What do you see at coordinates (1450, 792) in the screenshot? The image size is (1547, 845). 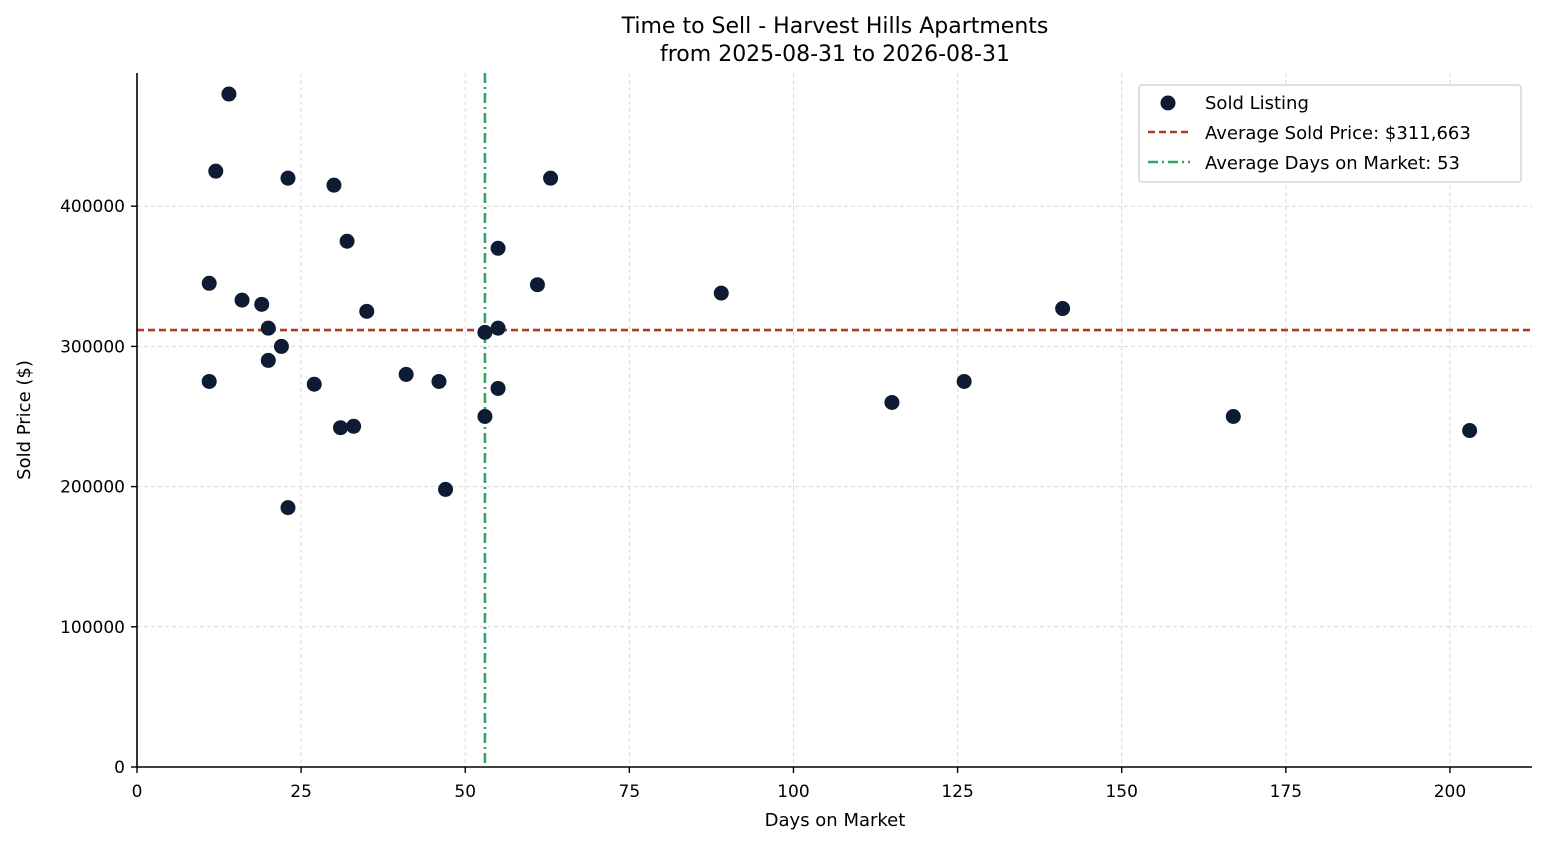 I see `x-tick-label: 200` at bounding box center [1450, 792].